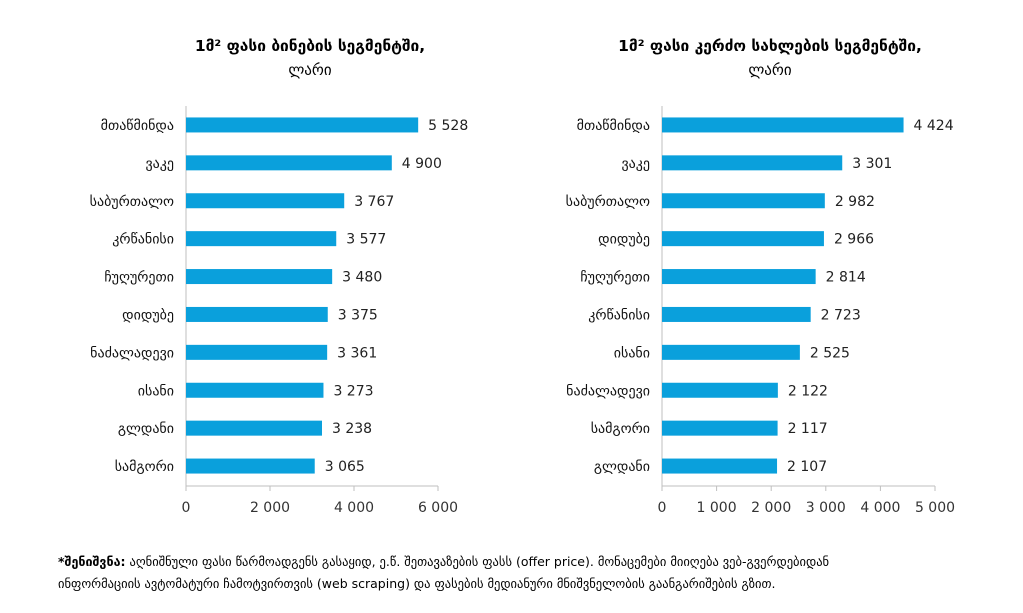  What do you see at coordinates (770, 58) in the screenshot?
I see `chart-title-houses: 1მ² ფასი კერძო სახლების სეგმენტში, ლარი` at bounding box center [770, 58].